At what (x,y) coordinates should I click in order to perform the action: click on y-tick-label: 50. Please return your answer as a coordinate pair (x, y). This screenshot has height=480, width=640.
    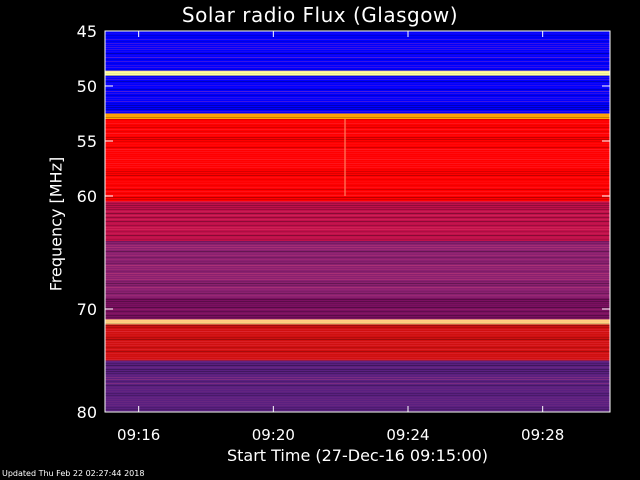
    Looking at the image, I should click on (87, 86).